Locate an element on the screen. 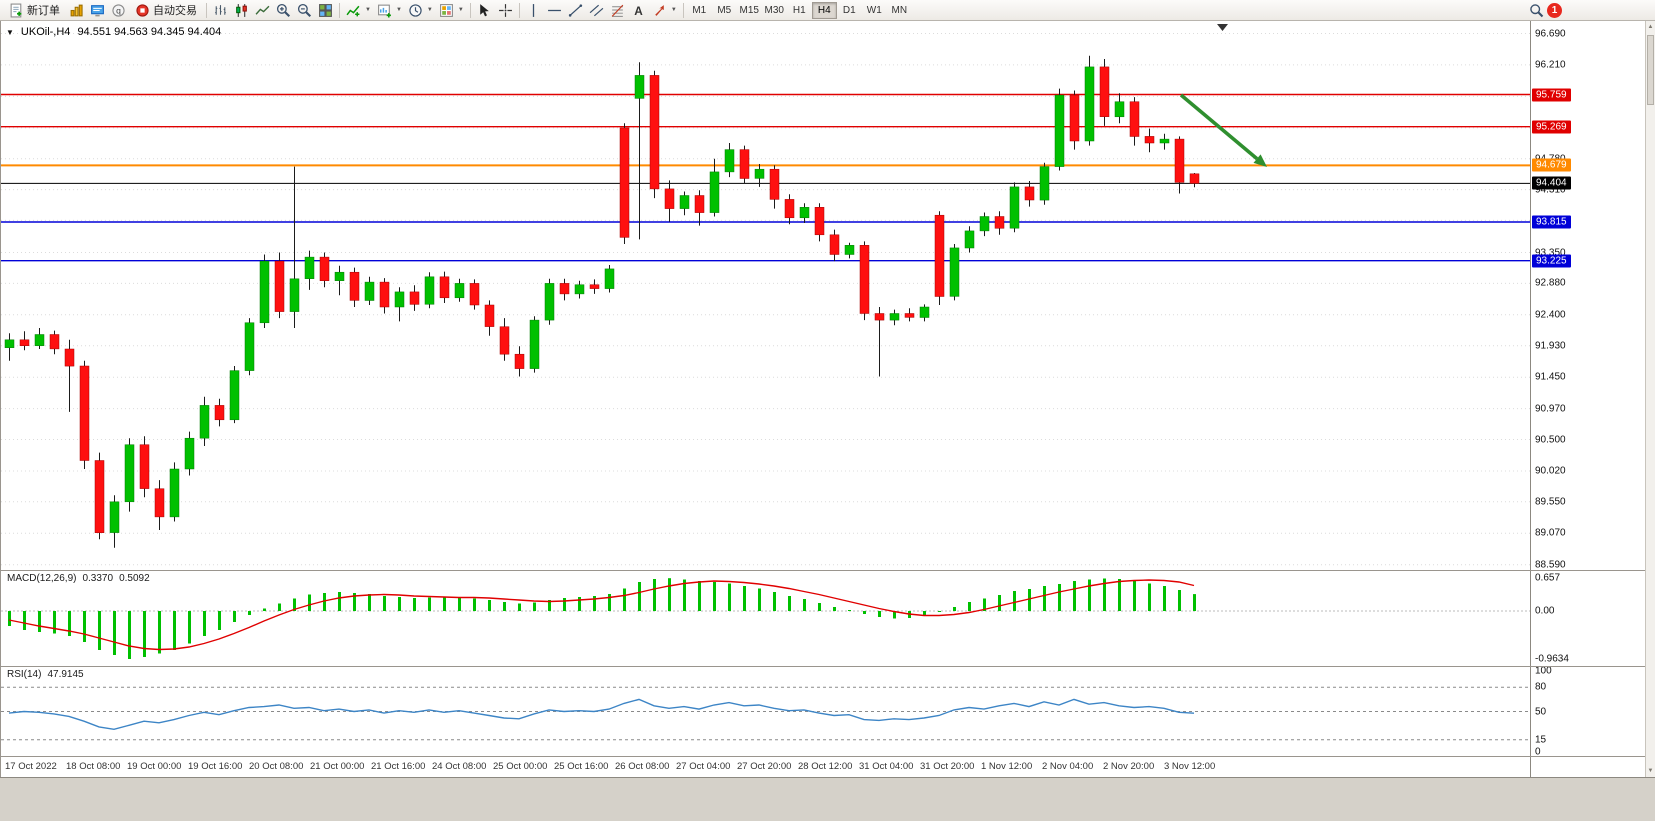 This screenshot has width=1655, height=821. clock-icon is located at coordinates (415, 10).